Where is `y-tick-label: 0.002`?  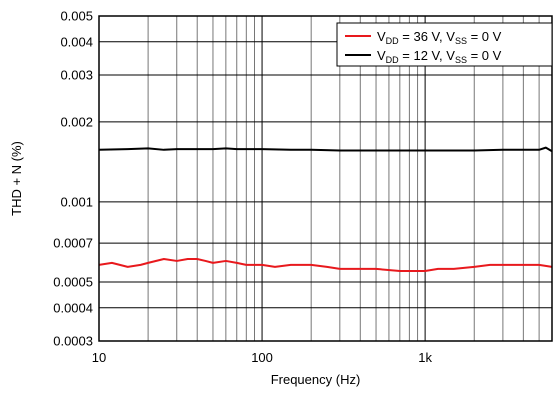
y-tick-label: 0.002 is located at coordinates (76, 121).